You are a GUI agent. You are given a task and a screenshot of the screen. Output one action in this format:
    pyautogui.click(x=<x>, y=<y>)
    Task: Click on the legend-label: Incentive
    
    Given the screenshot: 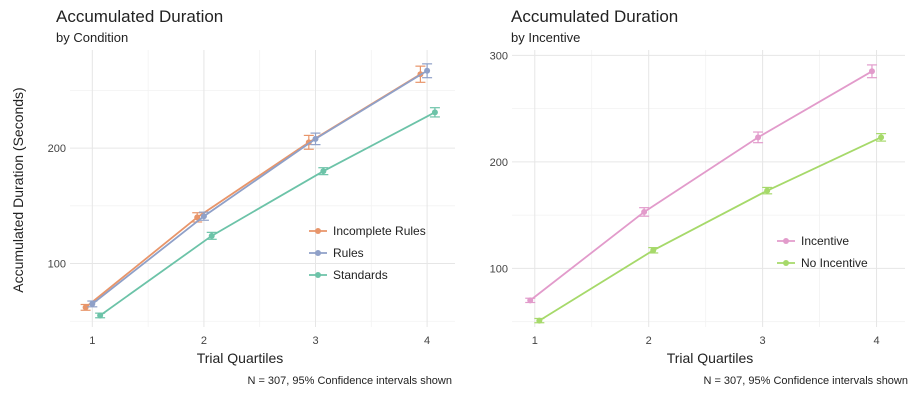 What is the action you would take?
    pyautogui.click(x=825, y=241)
    